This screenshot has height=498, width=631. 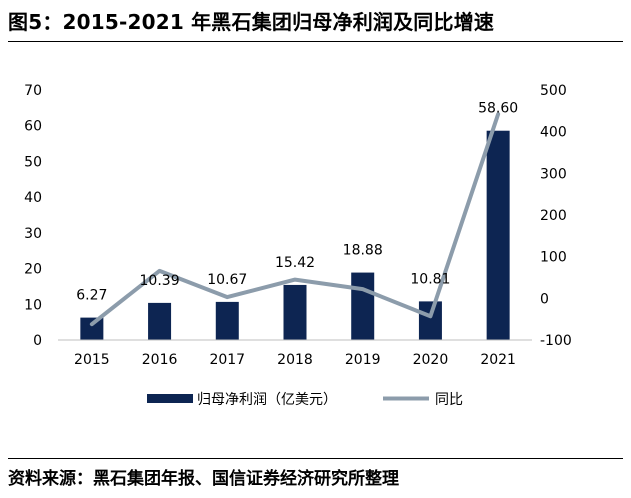 What do you see at coordinates (553, 91) in the screenshot?
I see `right-axis-tick-label: 500` at bounding box center [553, 91].